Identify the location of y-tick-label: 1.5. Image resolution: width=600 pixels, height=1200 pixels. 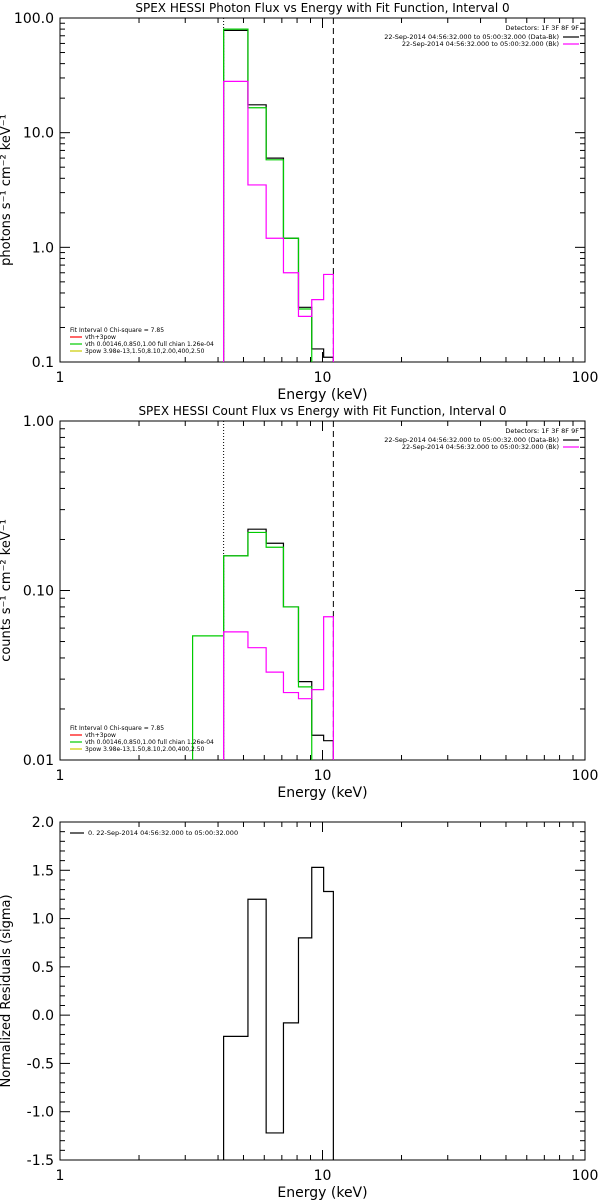
(43, 871).